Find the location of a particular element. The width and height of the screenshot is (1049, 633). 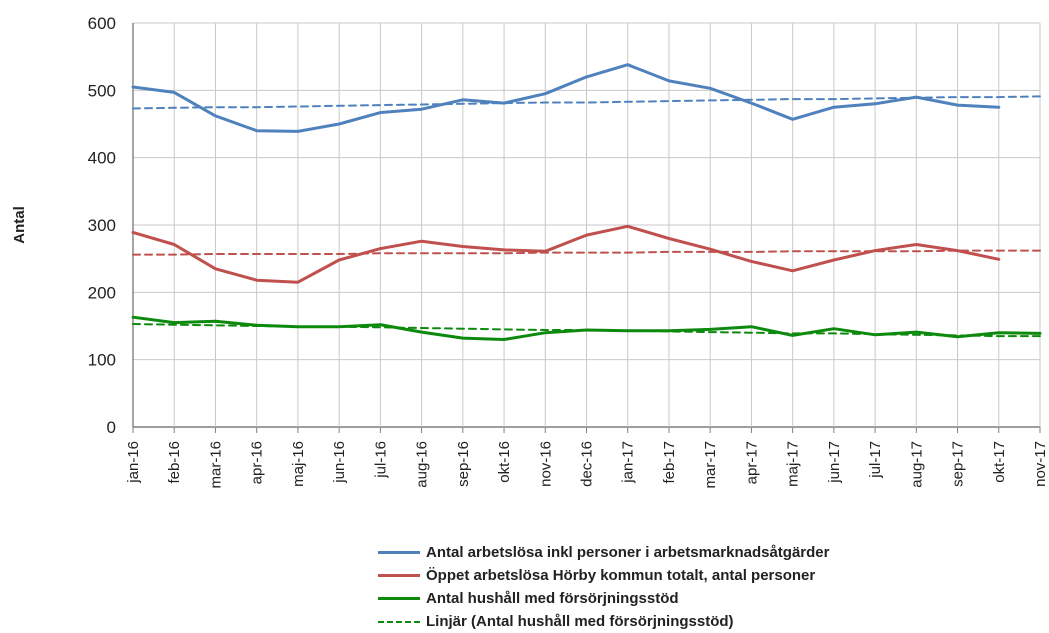

x-tick-label: jun-17 is located at coordinates (834, 462).